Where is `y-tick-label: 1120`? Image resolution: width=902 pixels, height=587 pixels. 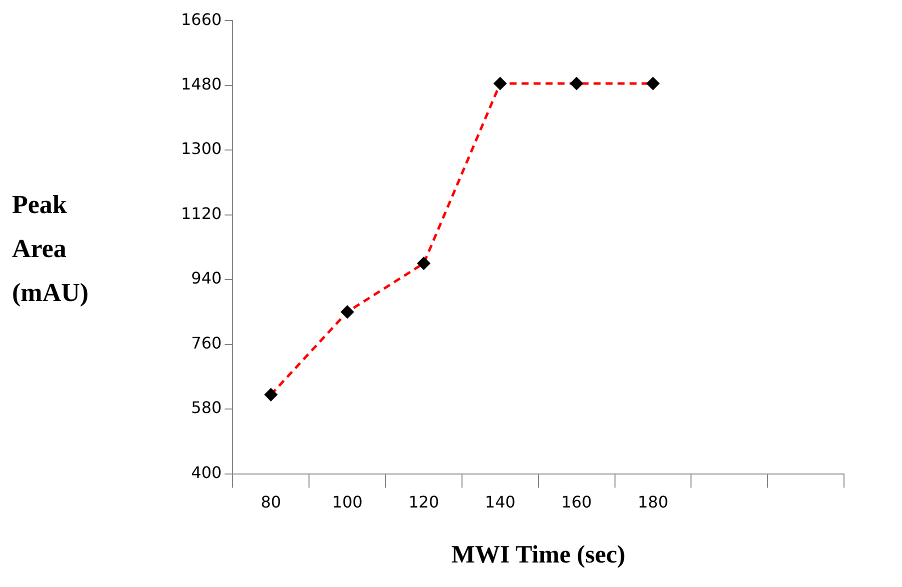 y-tick-label: 1120 is located at coordinates (201, 213).